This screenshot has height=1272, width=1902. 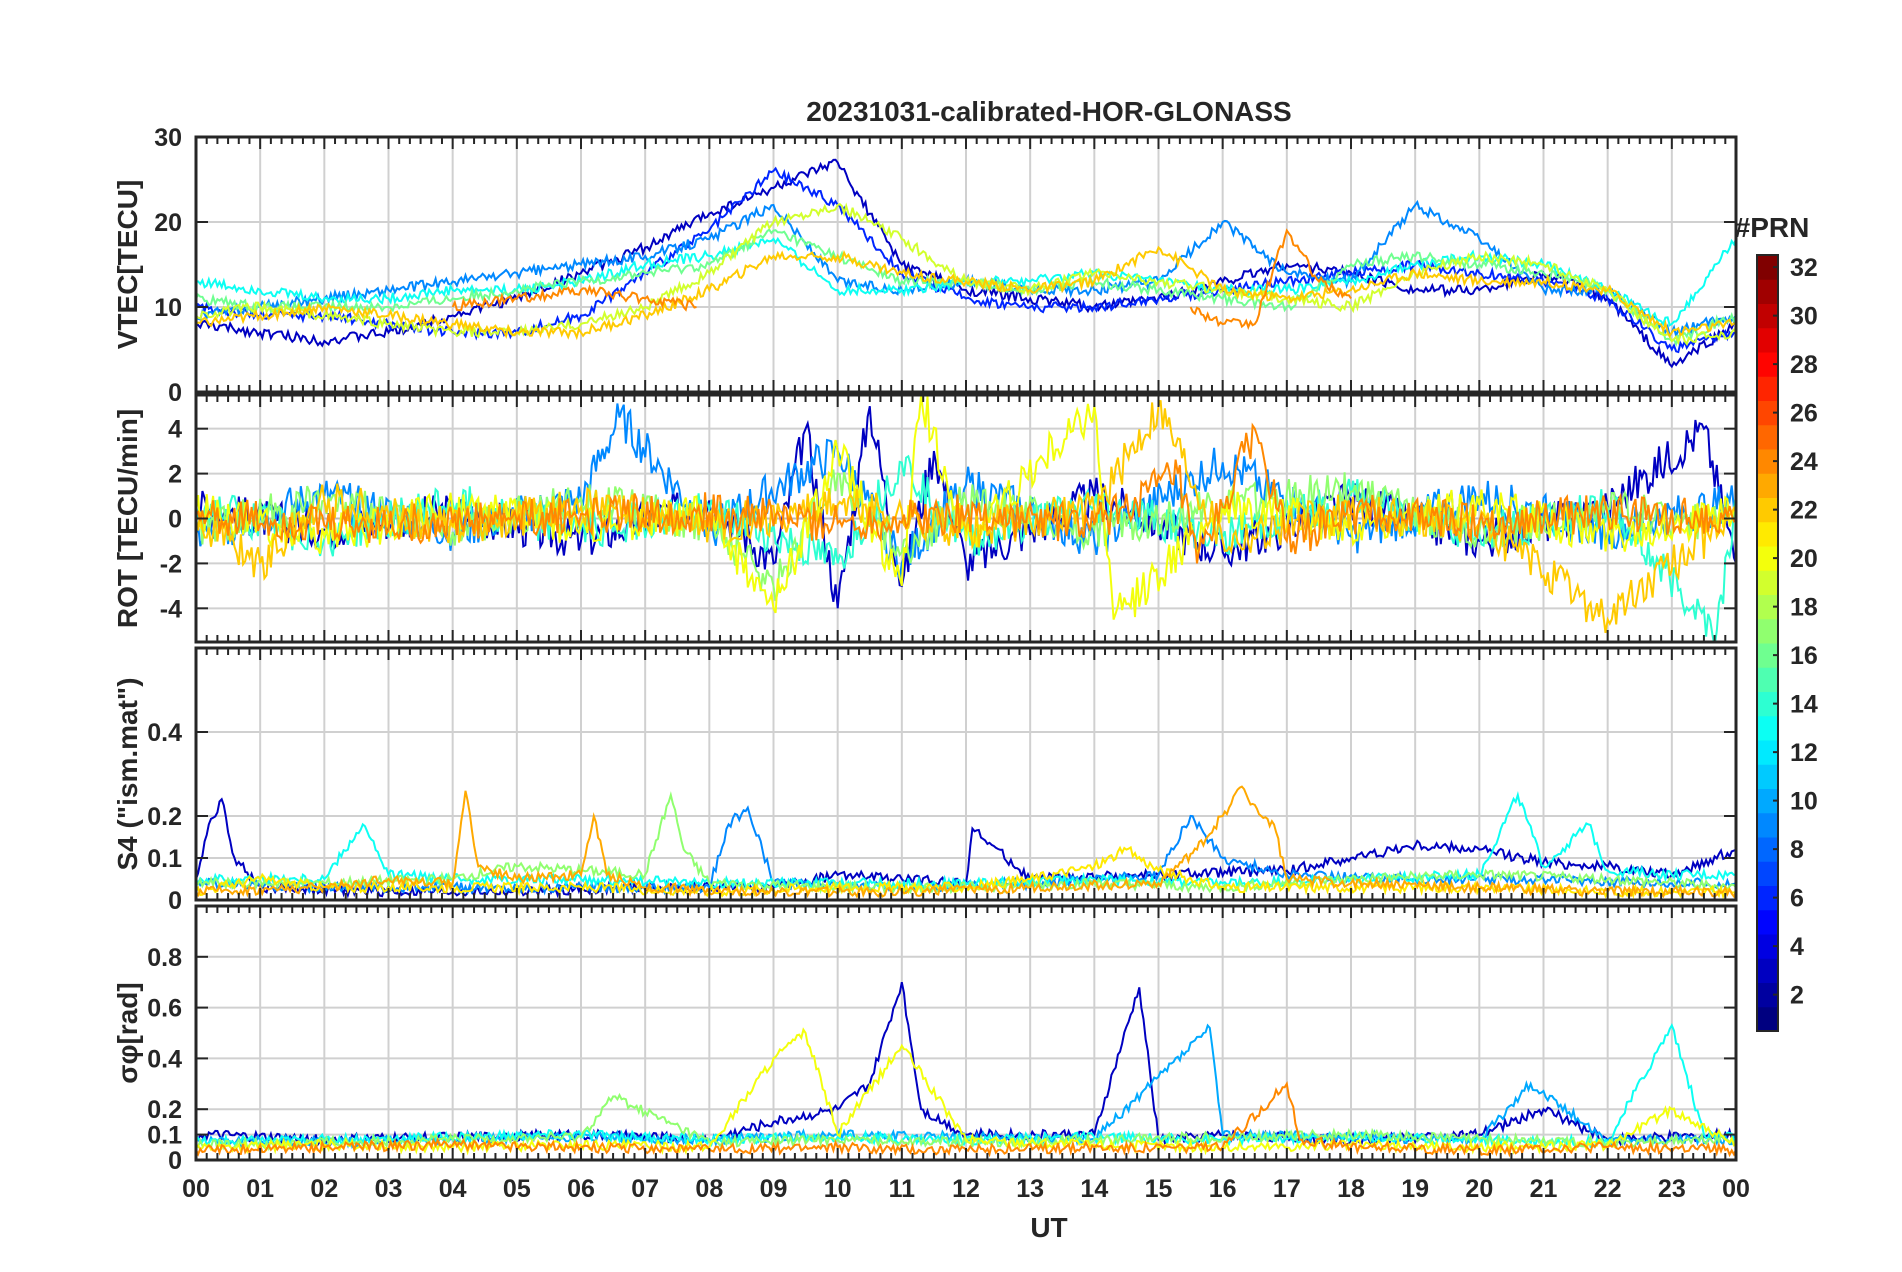 I want to click on series-group-vtec, so click(x=966, y=263).